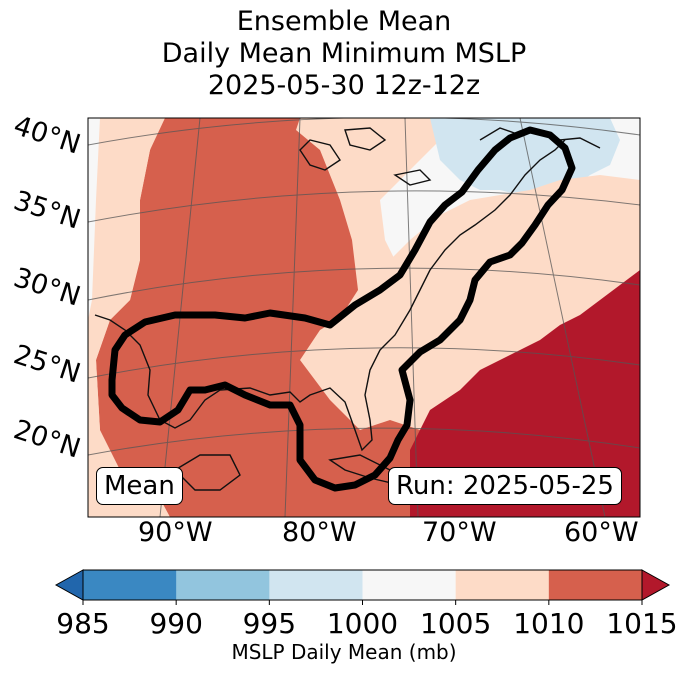 Image resolution: width=688 pixels, height=674 pixels. Describe the element at coordinates (319, 532) in the screenshot. I see `lon-label-80w: 80°W` at that location.